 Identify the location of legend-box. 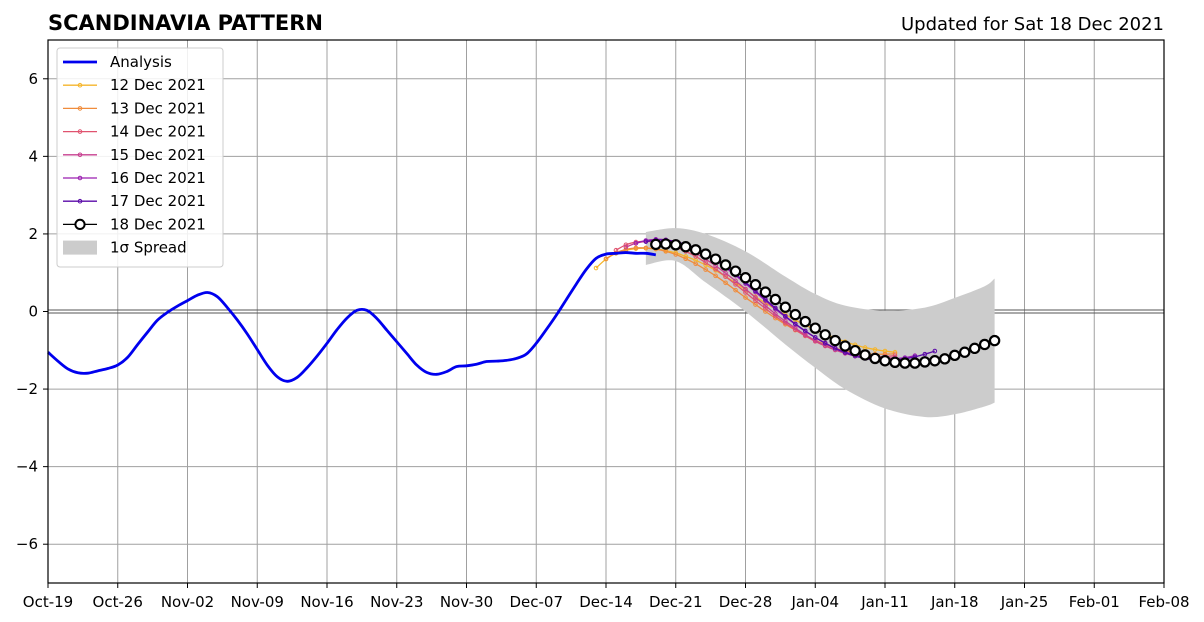
(140, 157).